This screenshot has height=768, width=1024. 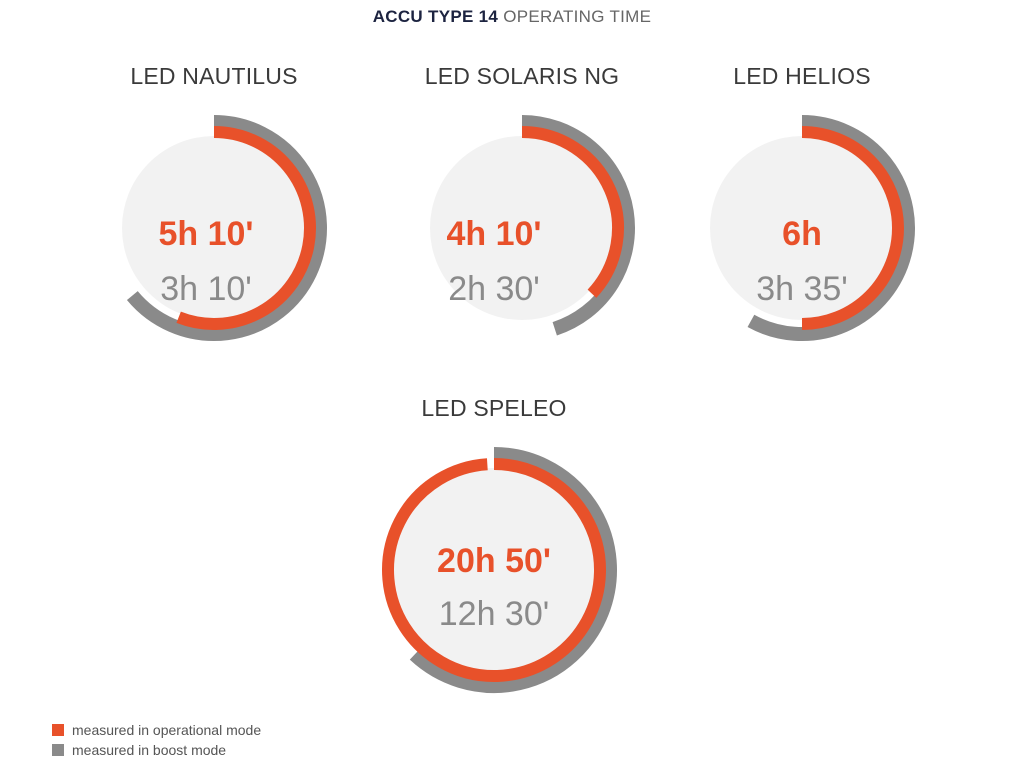 What do you see at coordinates (494, 561) in the screenshot?
I see `operational-time-label: 20h 50'` at bounding box center [494, 561].